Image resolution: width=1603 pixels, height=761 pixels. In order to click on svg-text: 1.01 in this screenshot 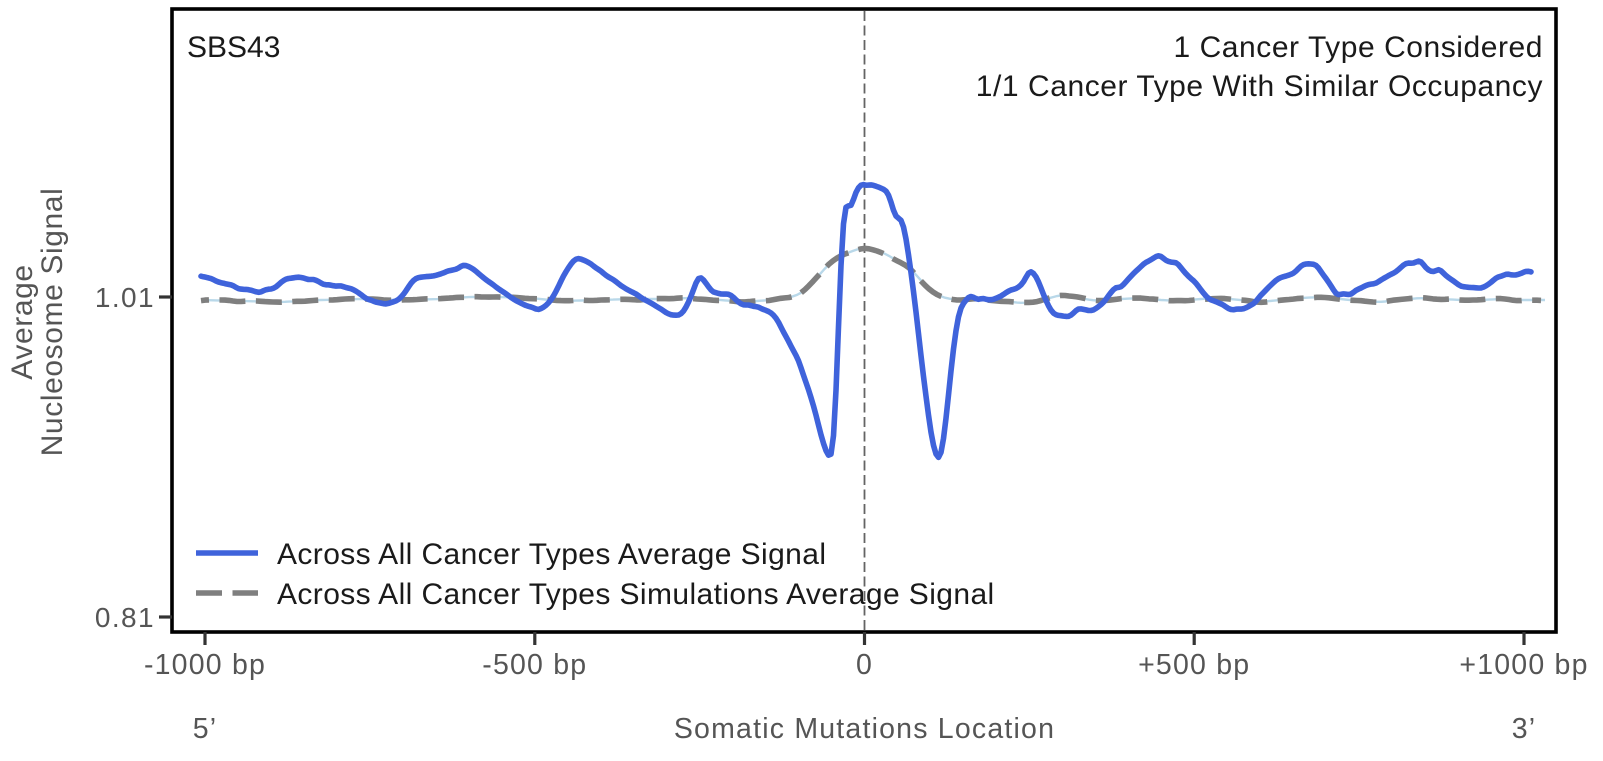, I will do `click(125, 297)`.